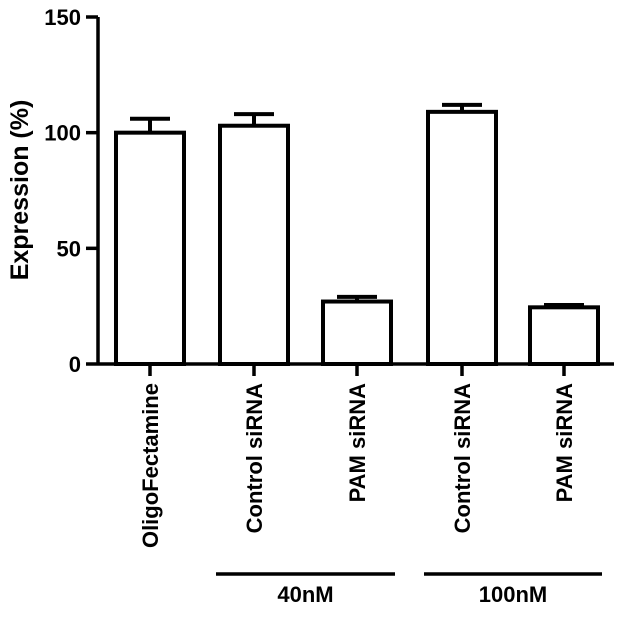  I want to click on y-tick-label: 50, so click(69, 248).